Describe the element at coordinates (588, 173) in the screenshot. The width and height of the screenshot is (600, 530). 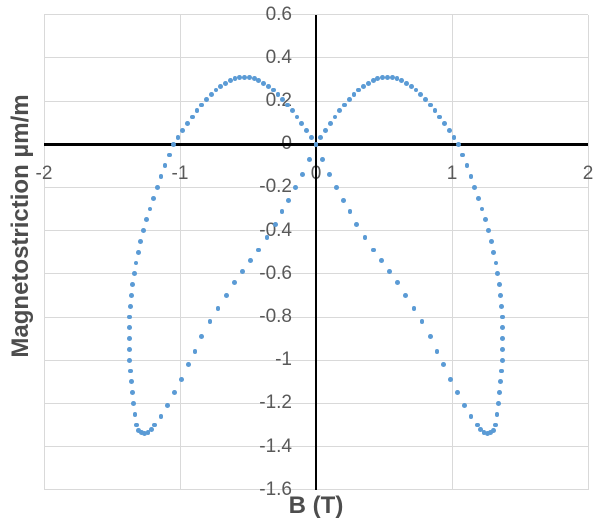
I see `x-tick-label: 2` at that location.